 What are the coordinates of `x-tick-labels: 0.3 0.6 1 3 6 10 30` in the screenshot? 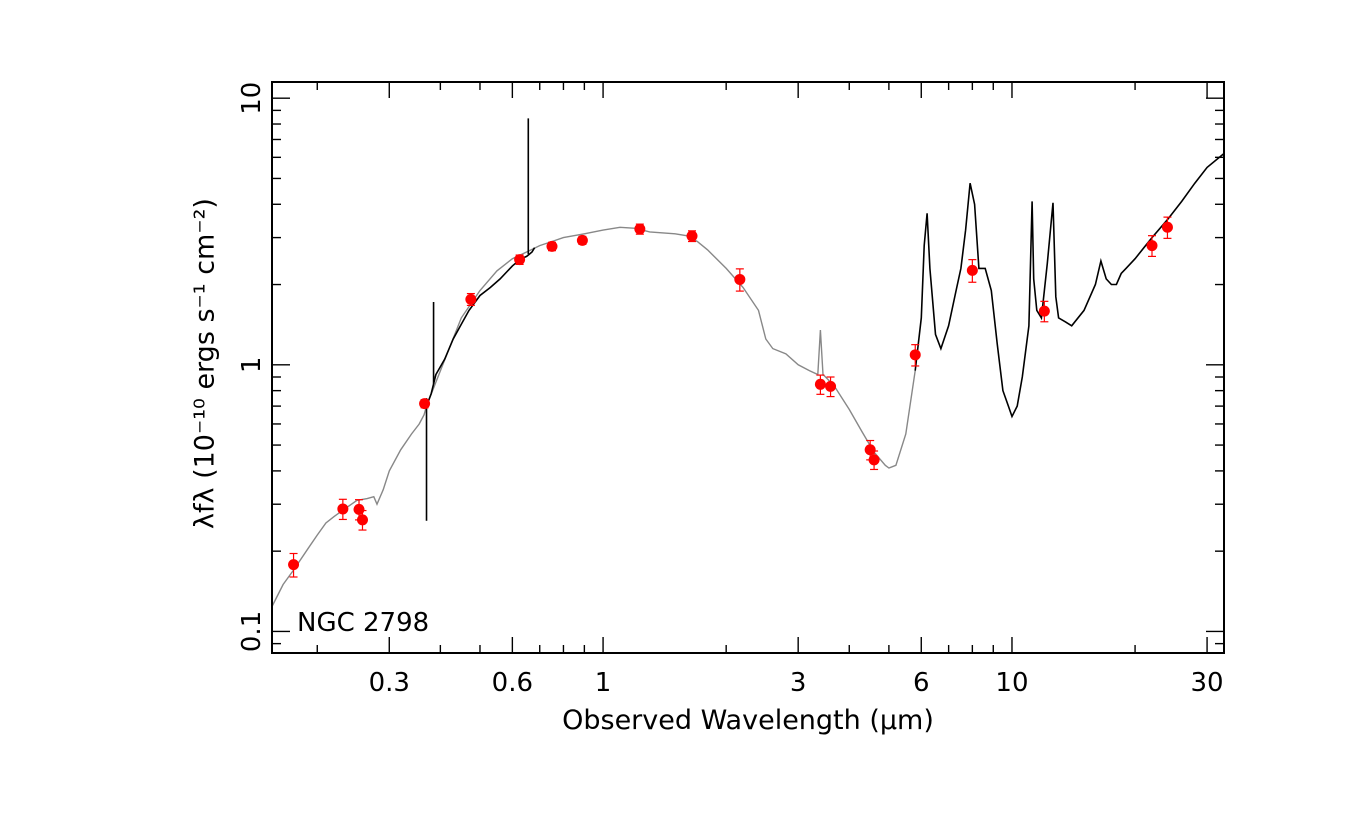 It's located at (796, 683).